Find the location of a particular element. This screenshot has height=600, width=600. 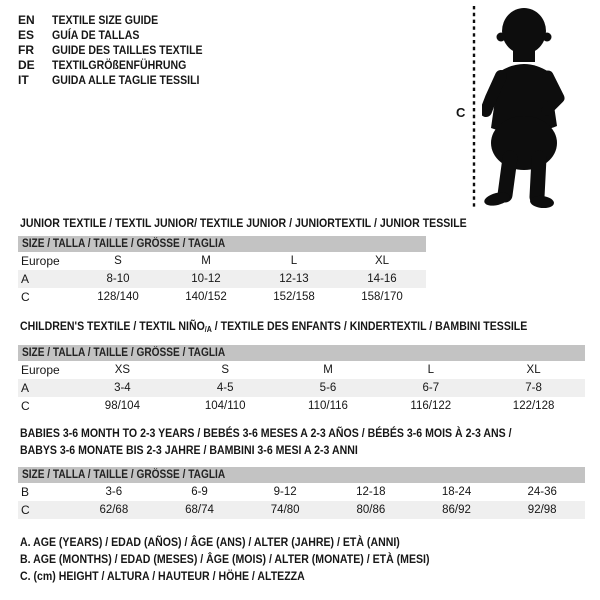

value-cell: 6-7 is located at coordinates (431, 388).